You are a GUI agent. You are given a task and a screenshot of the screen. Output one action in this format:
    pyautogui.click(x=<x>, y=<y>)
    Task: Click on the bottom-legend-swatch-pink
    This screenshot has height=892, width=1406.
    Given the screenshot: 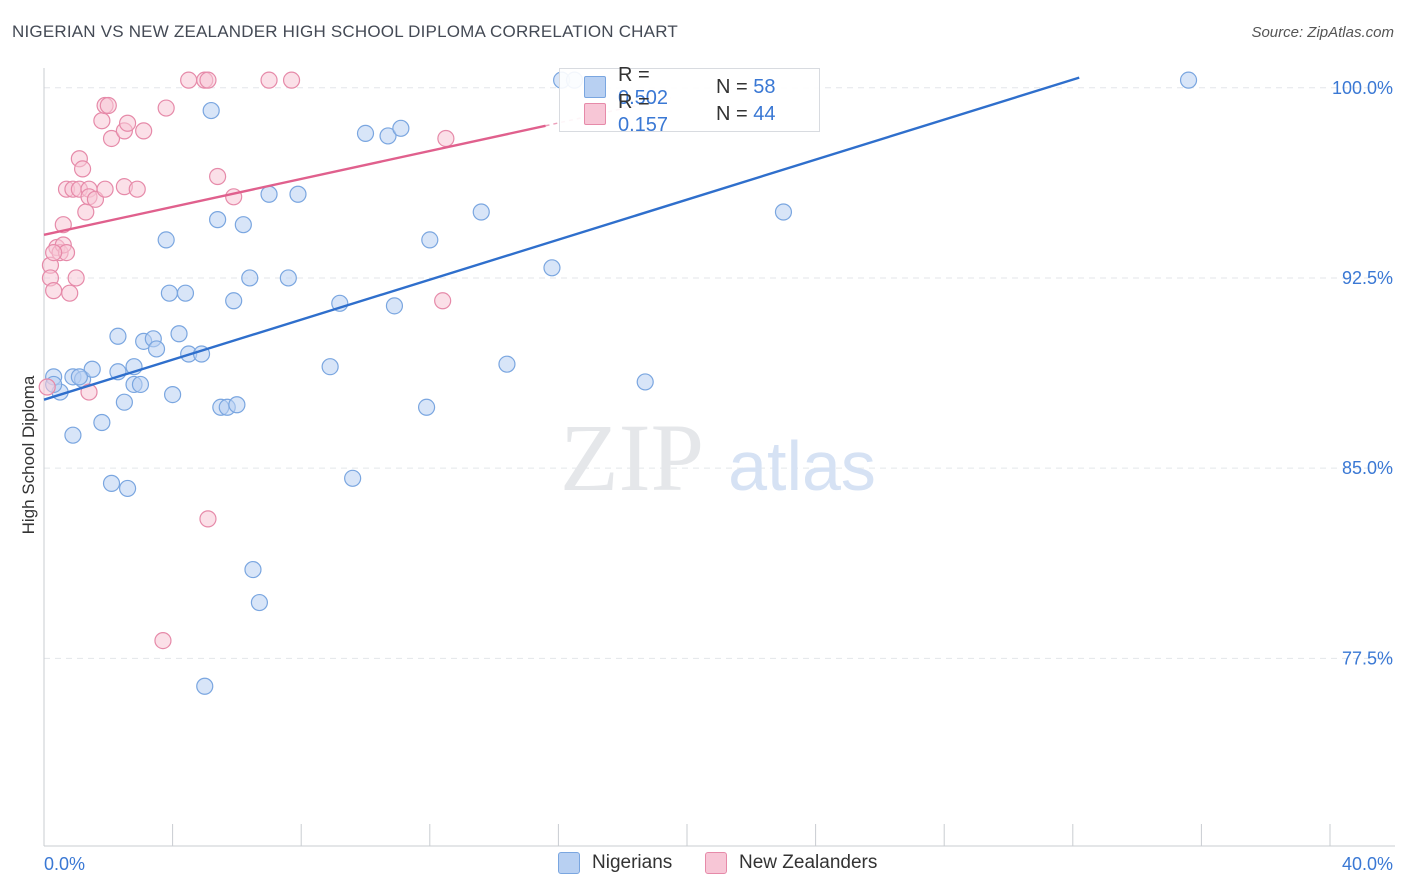 What is the action you would take?
    pyautogui.click(x=716, y=863)
    